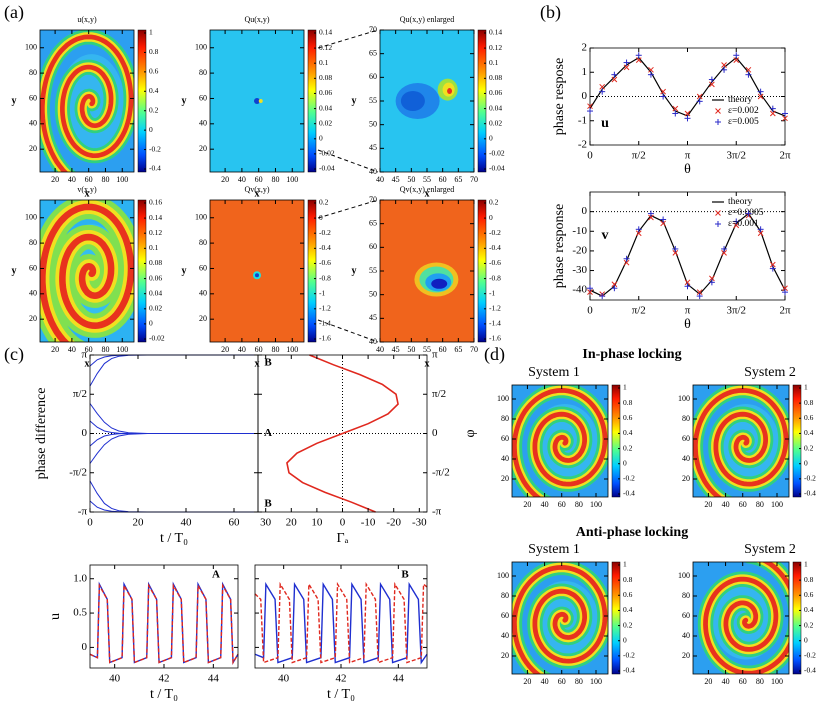 This screenshot has width=830, height=709. Describe the element at coordinates (743, 122) in the screenshot. I see `legend-label: ε=0.005` at that location.